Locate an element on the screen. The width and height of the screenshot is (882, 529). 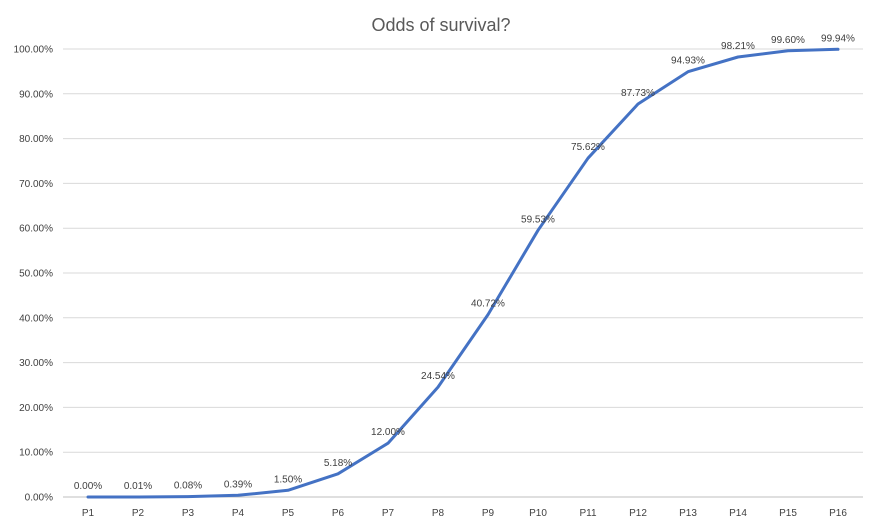
x-axis-ticks: P1 P2 P3 P4 P5 P6 P7 P8 P9 P10 P11 P12 P13 P14 P15 P16 is located at coordinates (464, 513).